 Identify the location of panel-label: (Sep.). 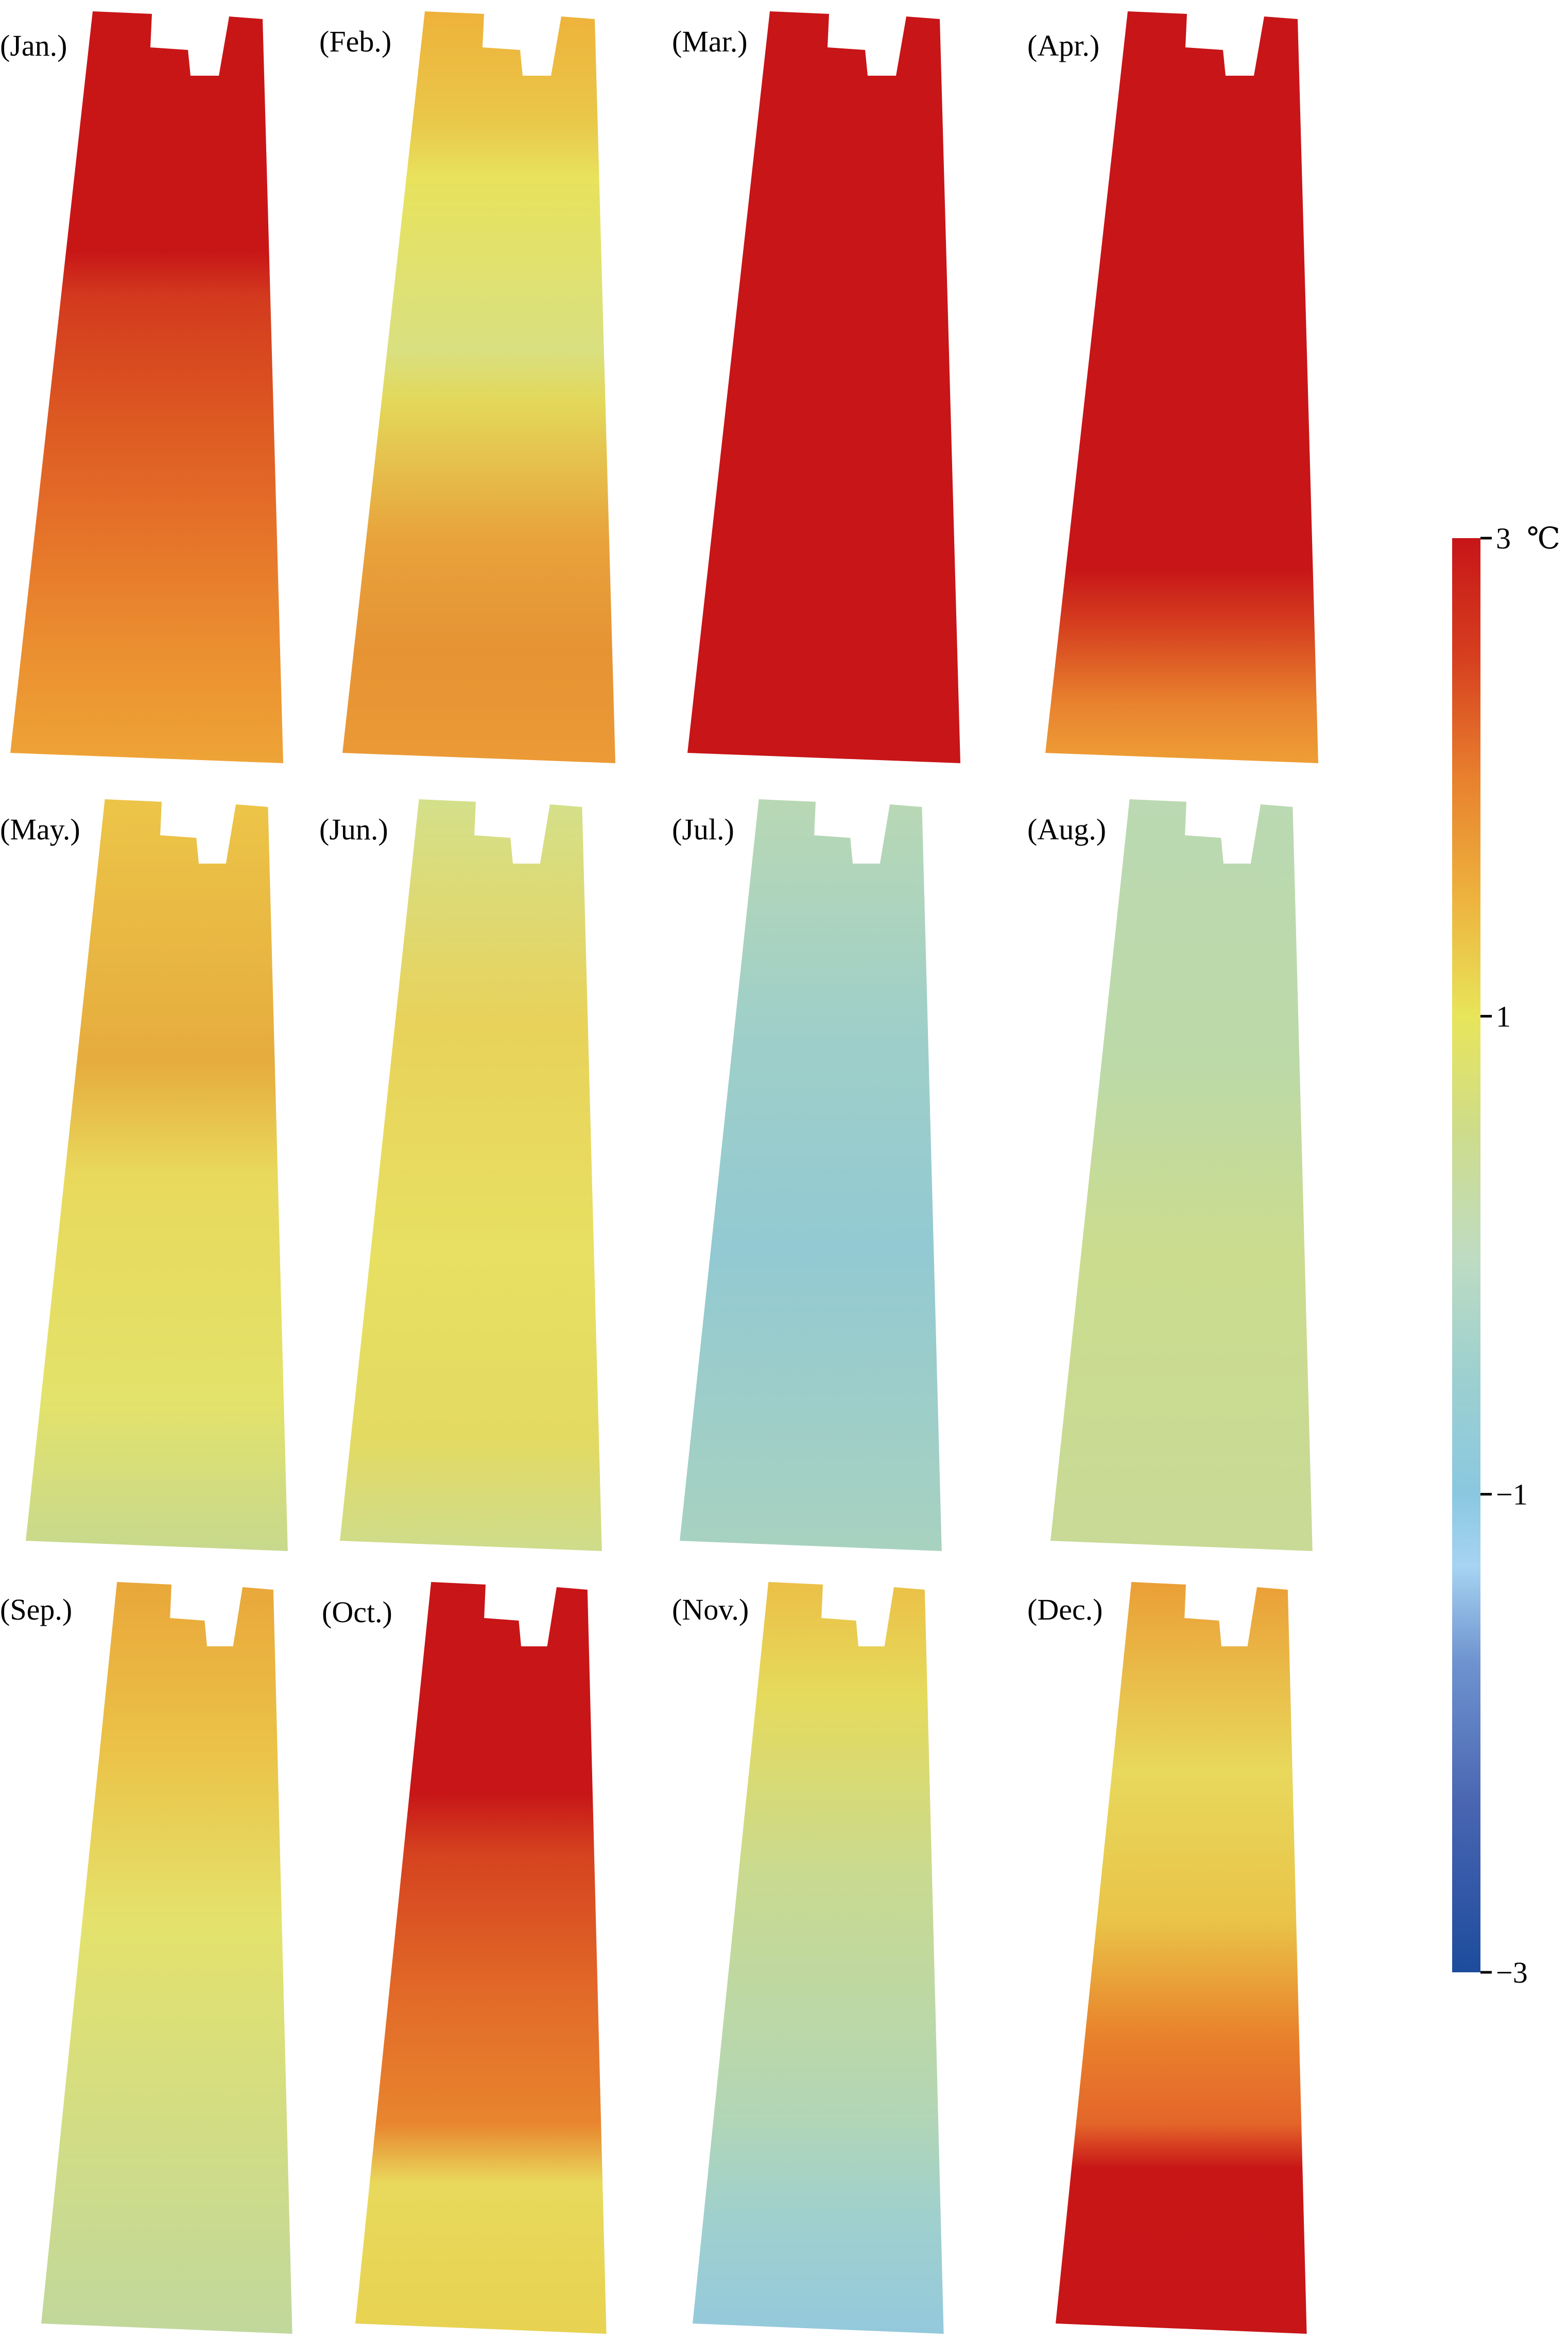
(36, 1610).